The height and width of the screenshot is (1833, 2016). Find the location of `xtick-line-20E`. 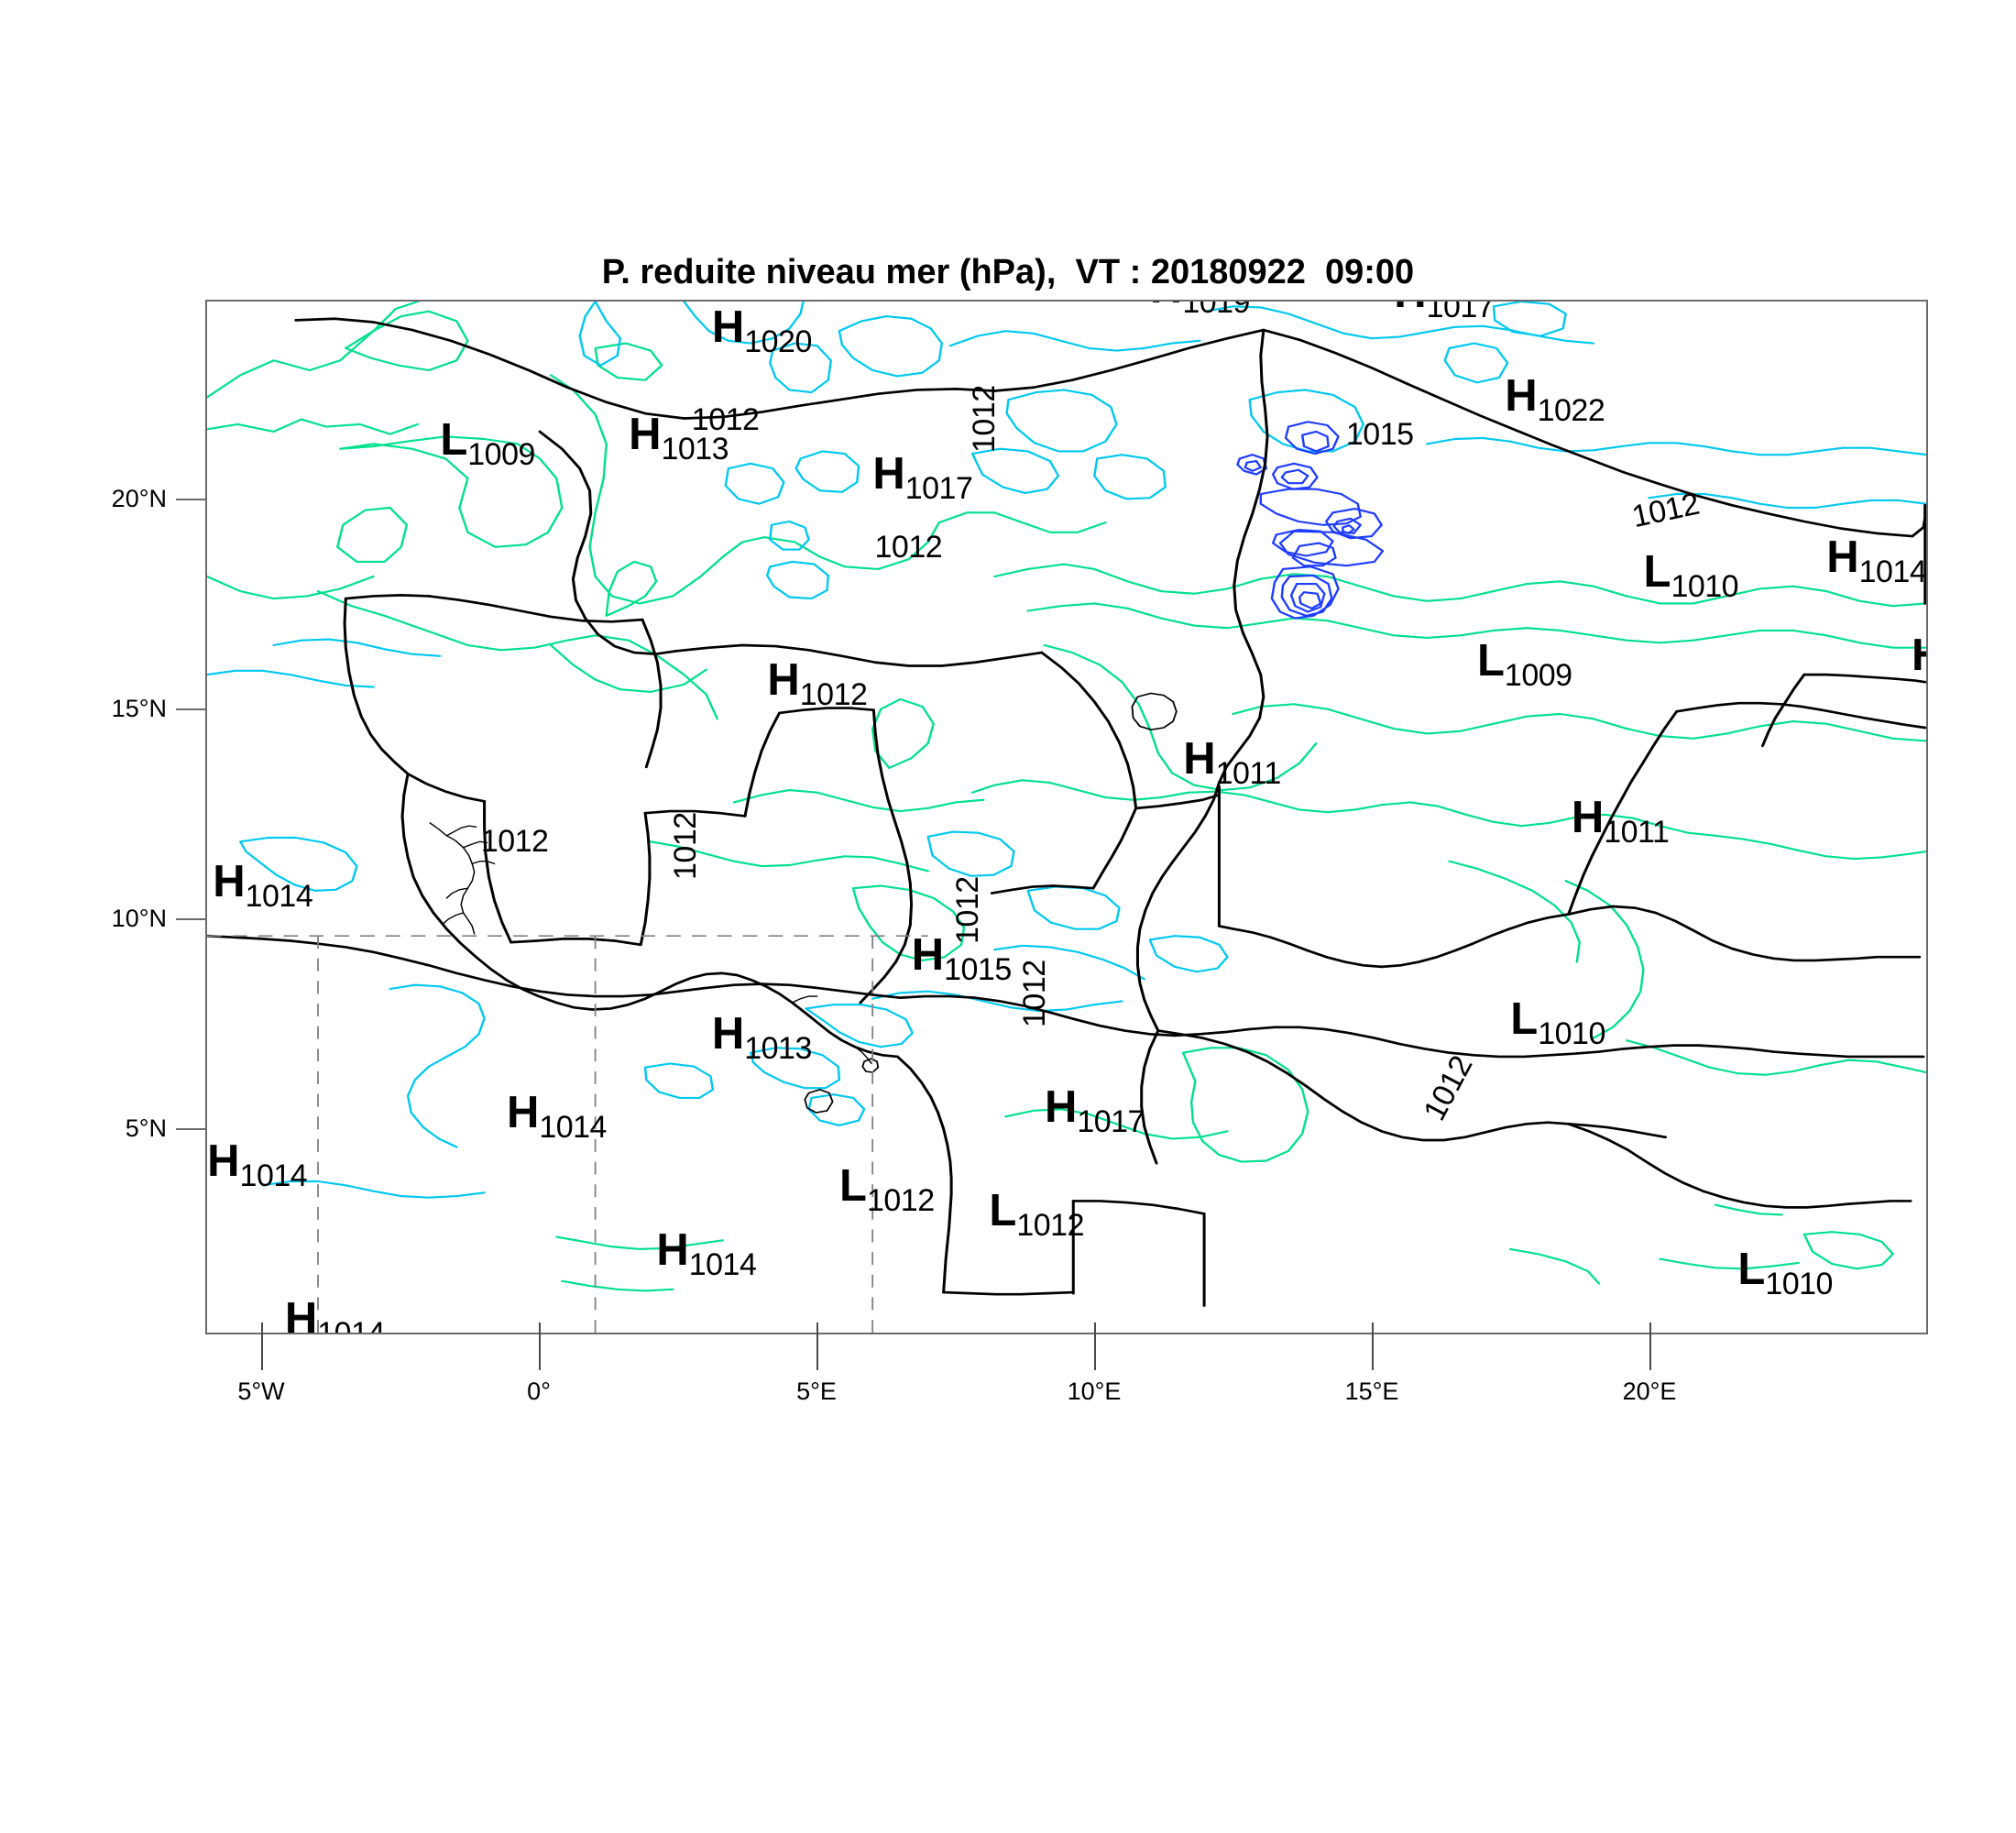

xtick-line-20E is located at coordinates (1650, 1346).